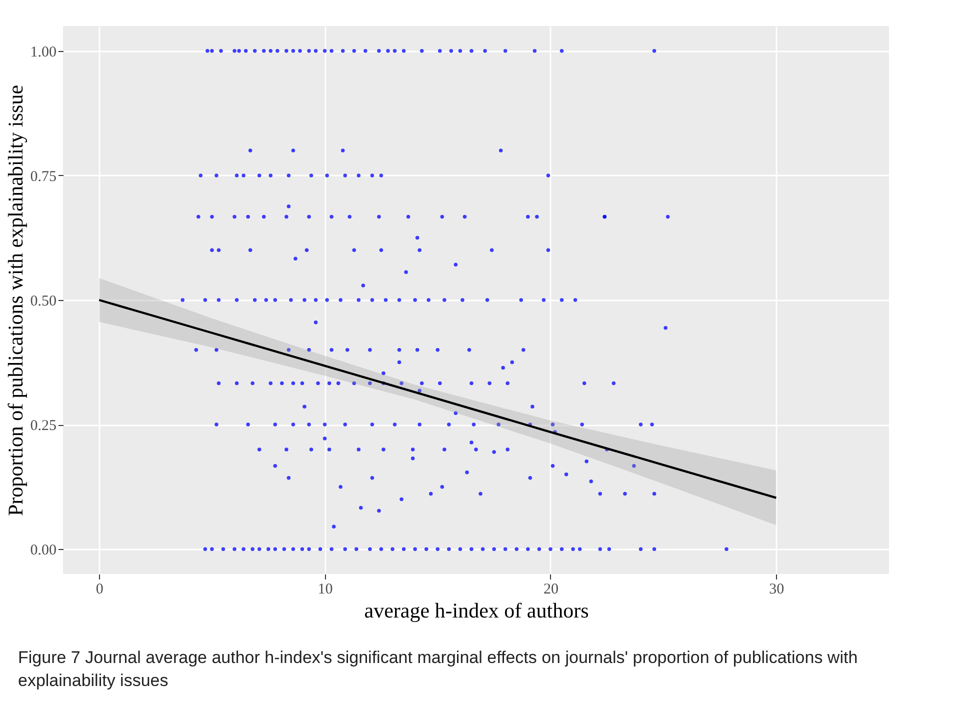 The width and height of the screenshot is (960, 728). Describe the element at coordinates (43, 52) in the screenshot. I see `y-tick-label: 1.00` at that location.